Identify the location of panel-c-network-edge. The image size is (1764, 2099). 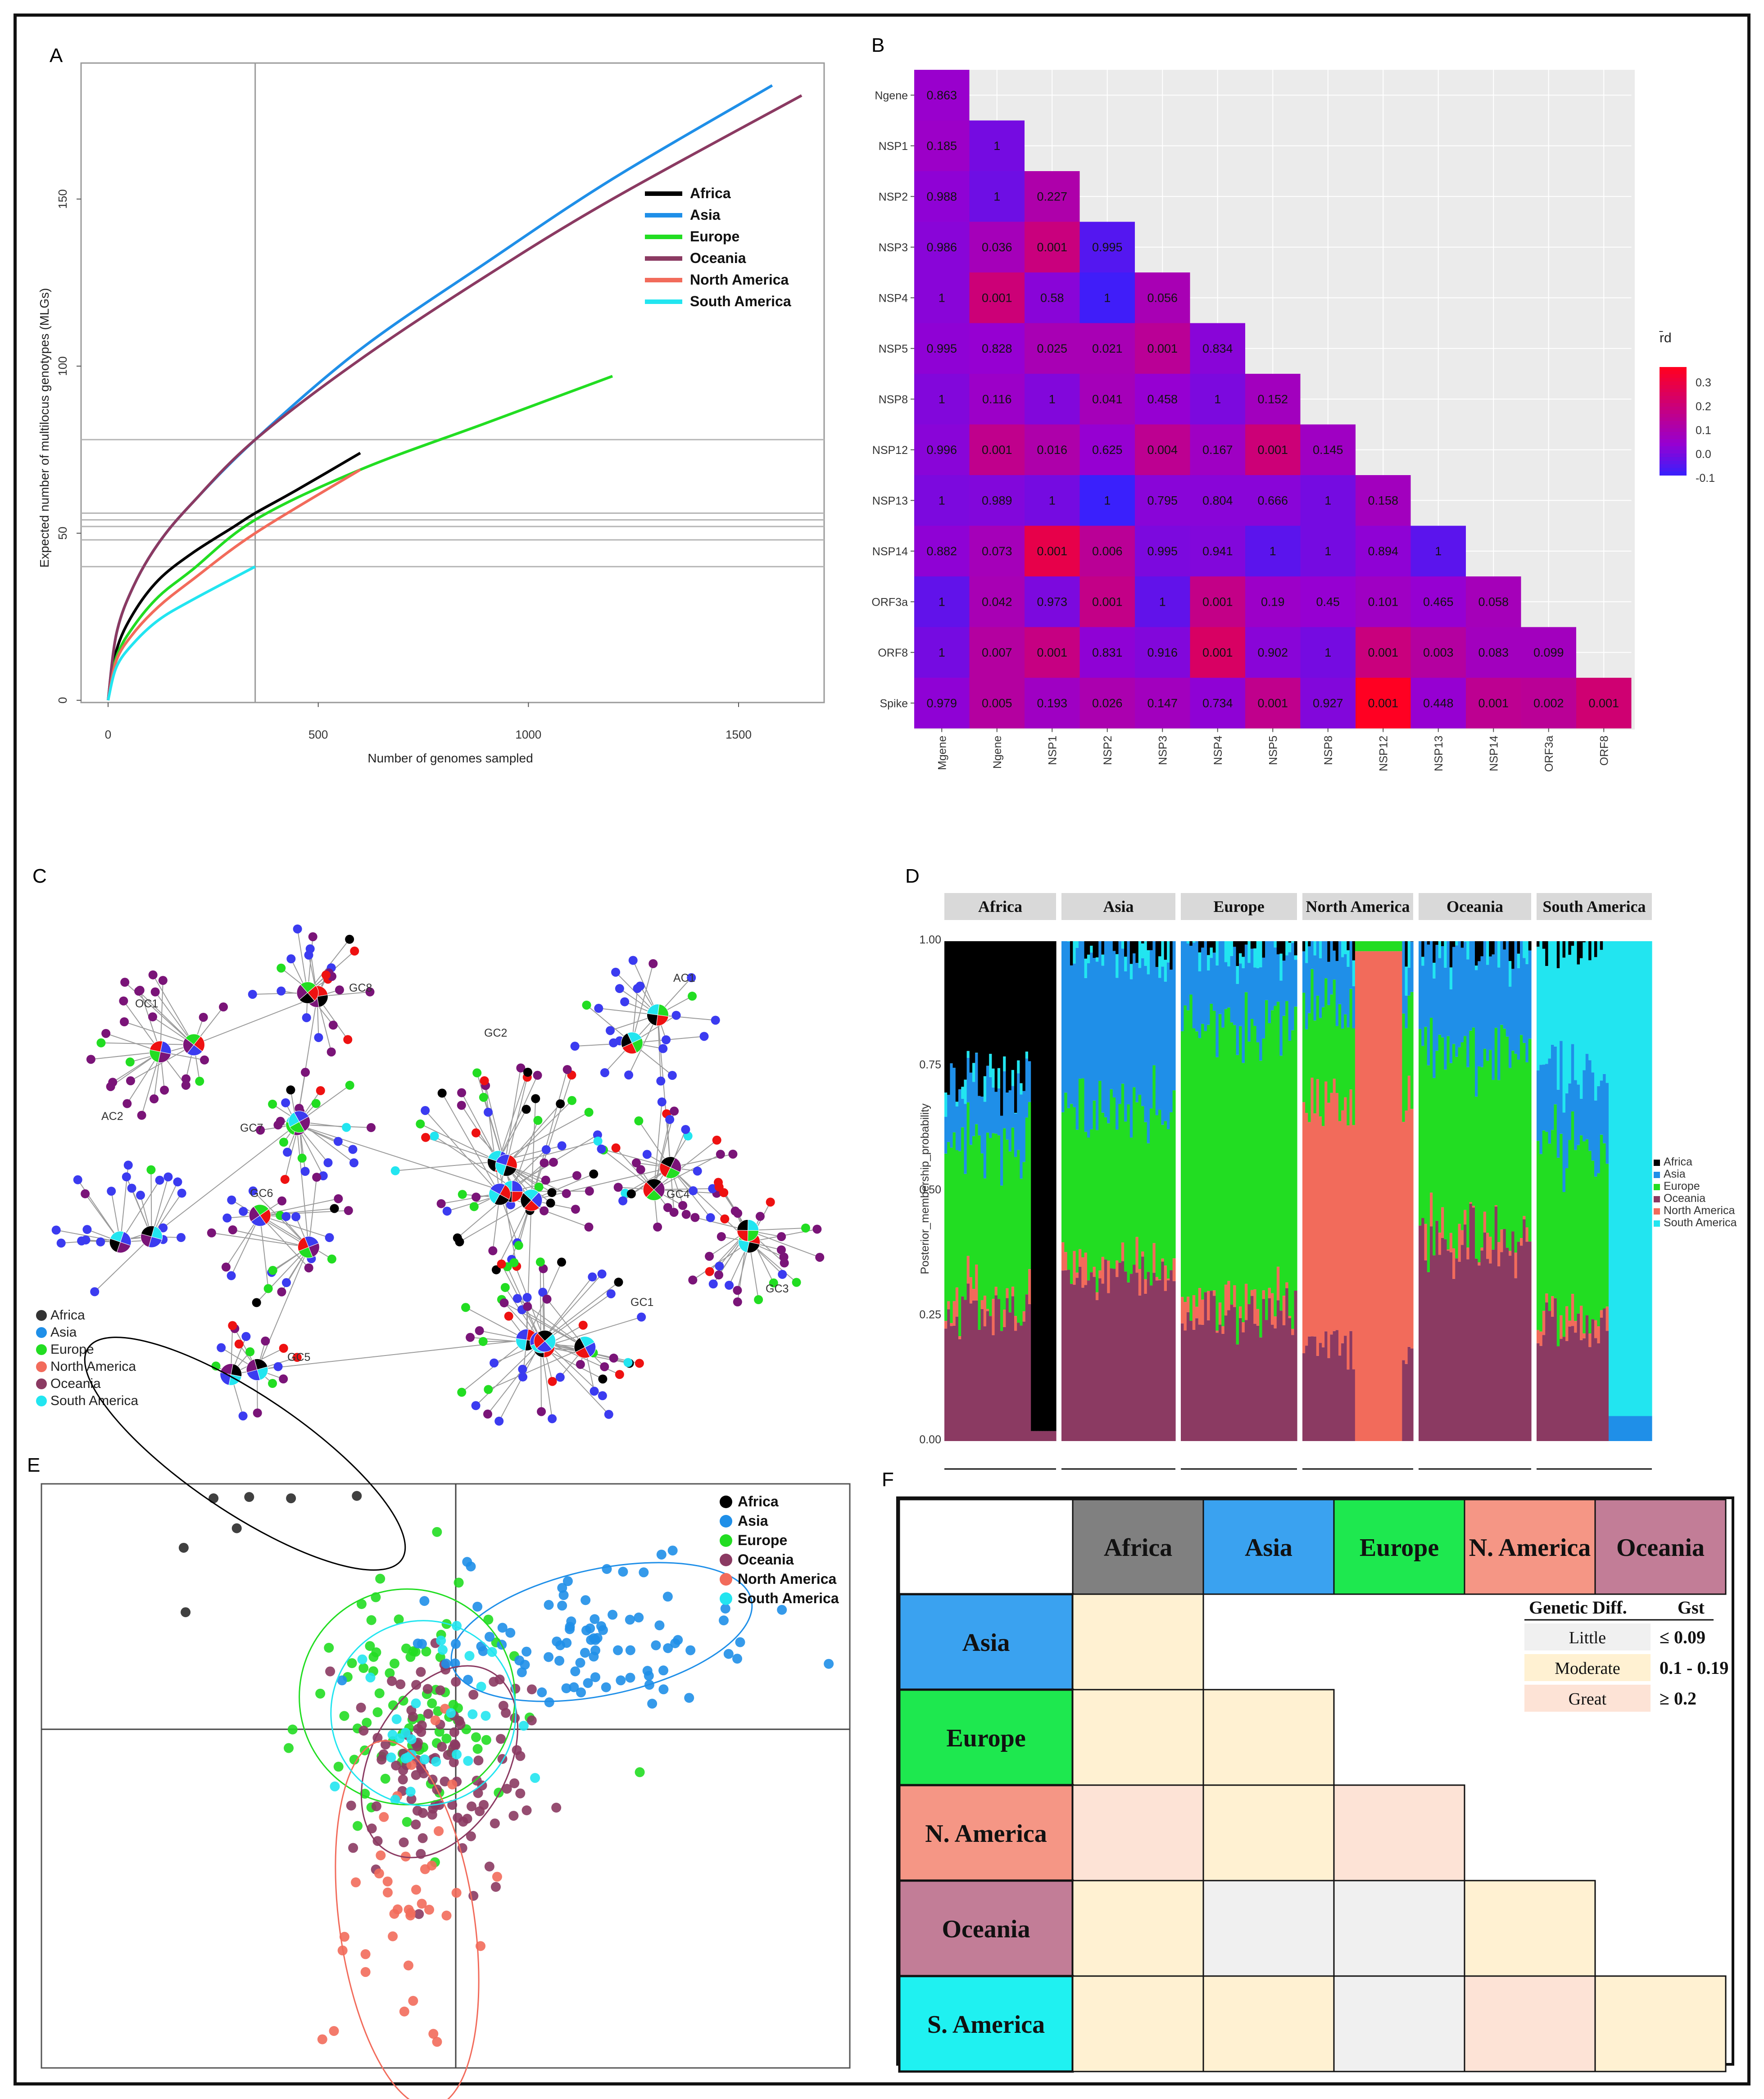
(784, 1244).